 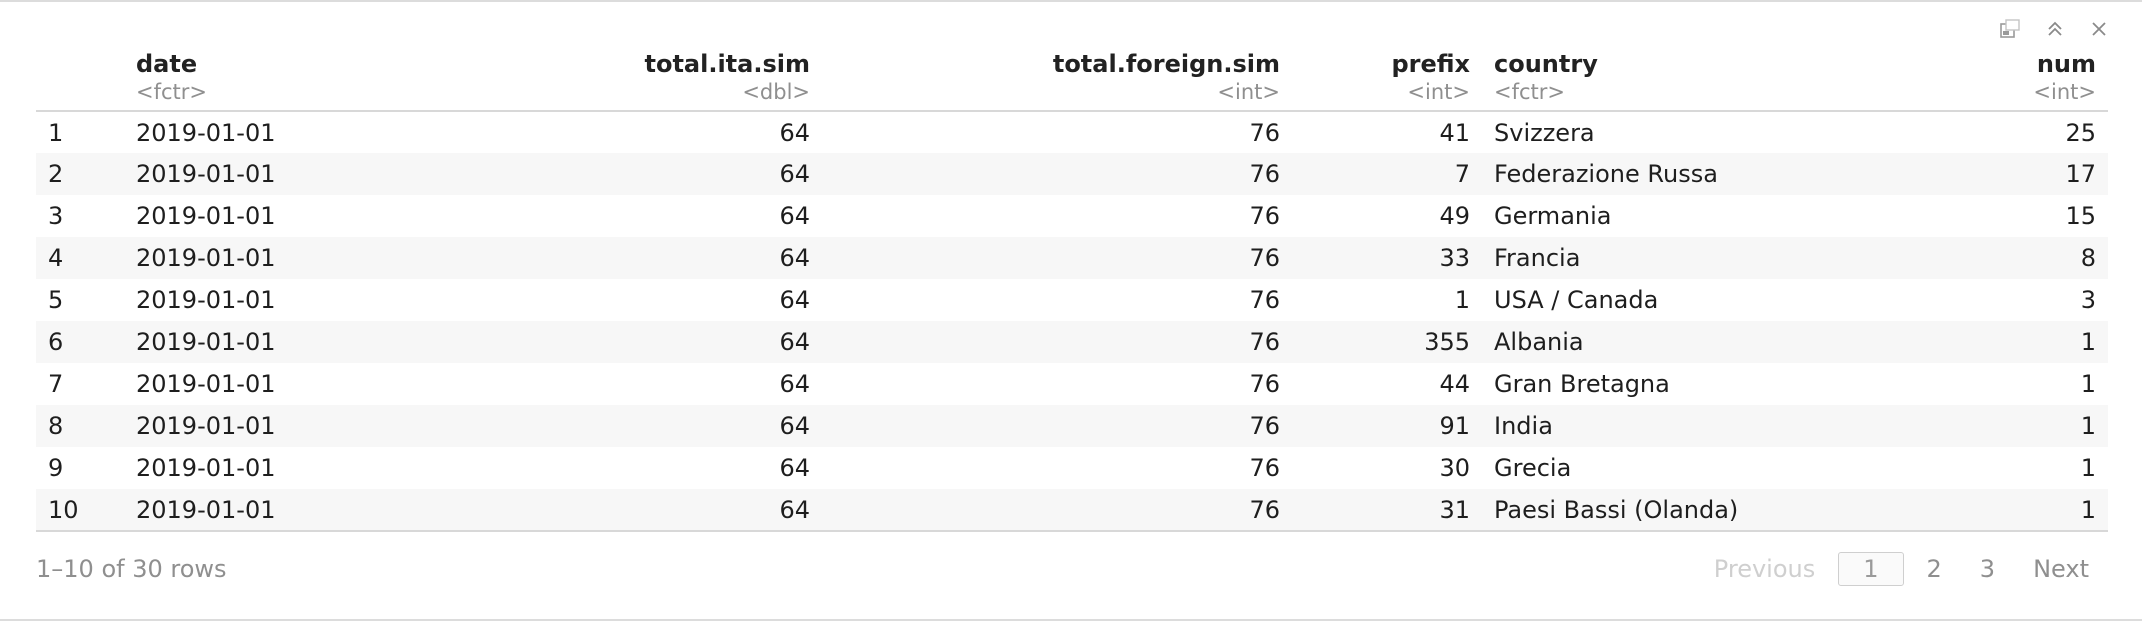 I want to click on prefix-cell: 44, so click(x=1454, y=384).